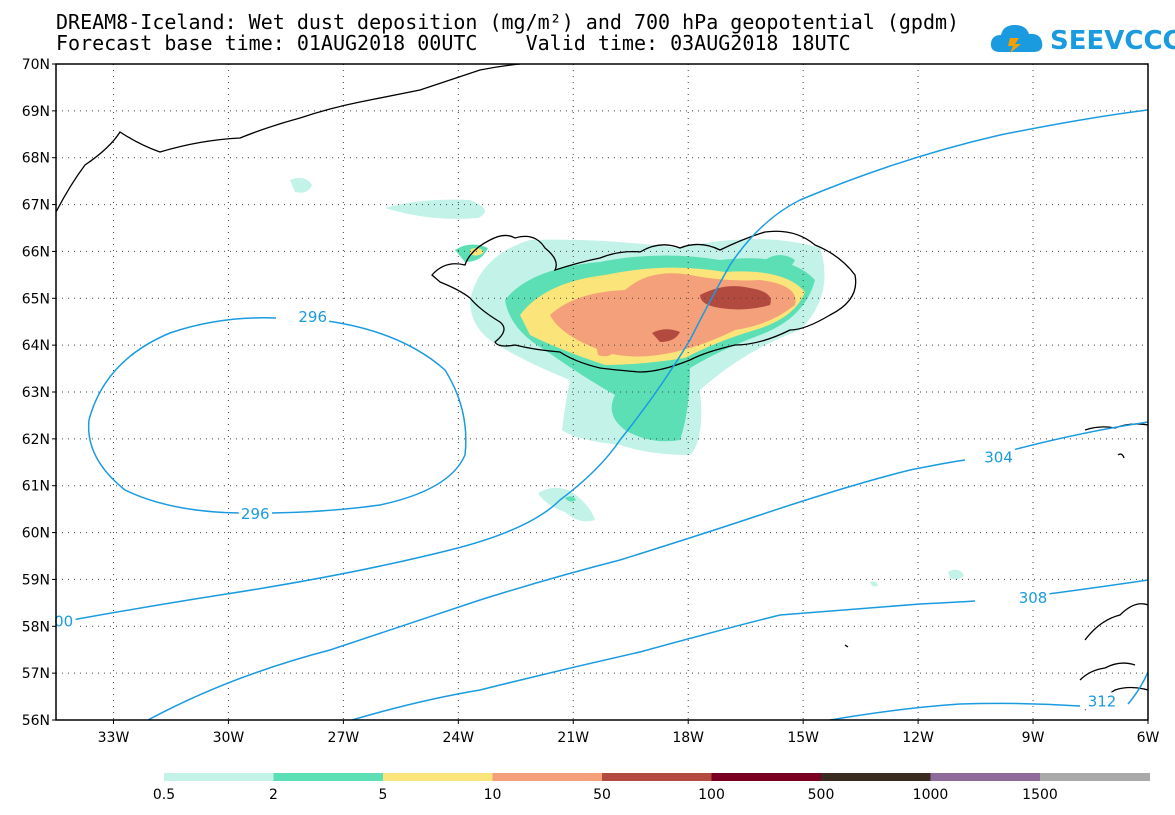 This screenshot has height=815, width=1175. What do you see at coordinates (918, 738) in the screenshot?
I see `lon-label: 12W` at bounding box center [918, 738].